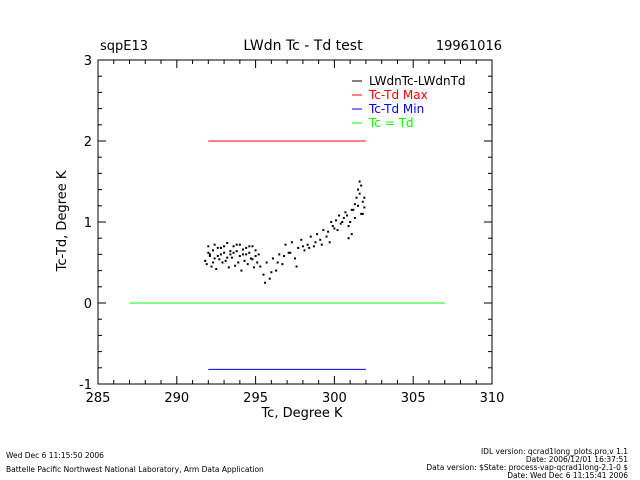  What do you see at coordinates (391, 123) in the screenshot?
I see `legend-label: Tc = Td` at bounding box center [391, 123].